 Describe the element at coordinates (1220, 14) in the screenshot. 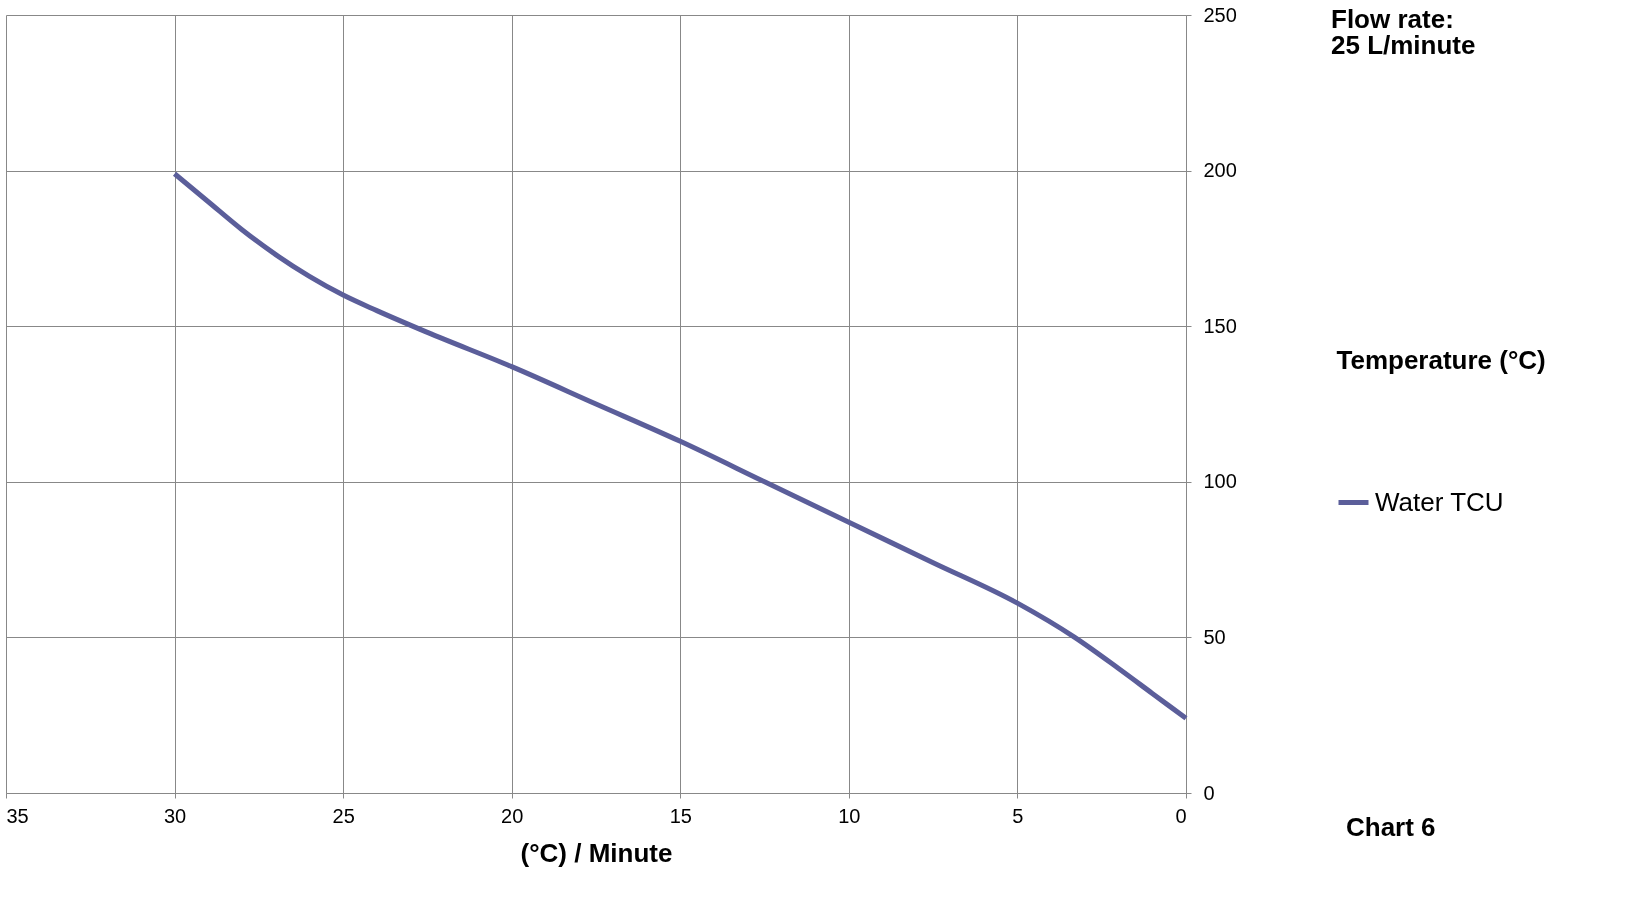

I see `y-tick-label: 250` at that location.